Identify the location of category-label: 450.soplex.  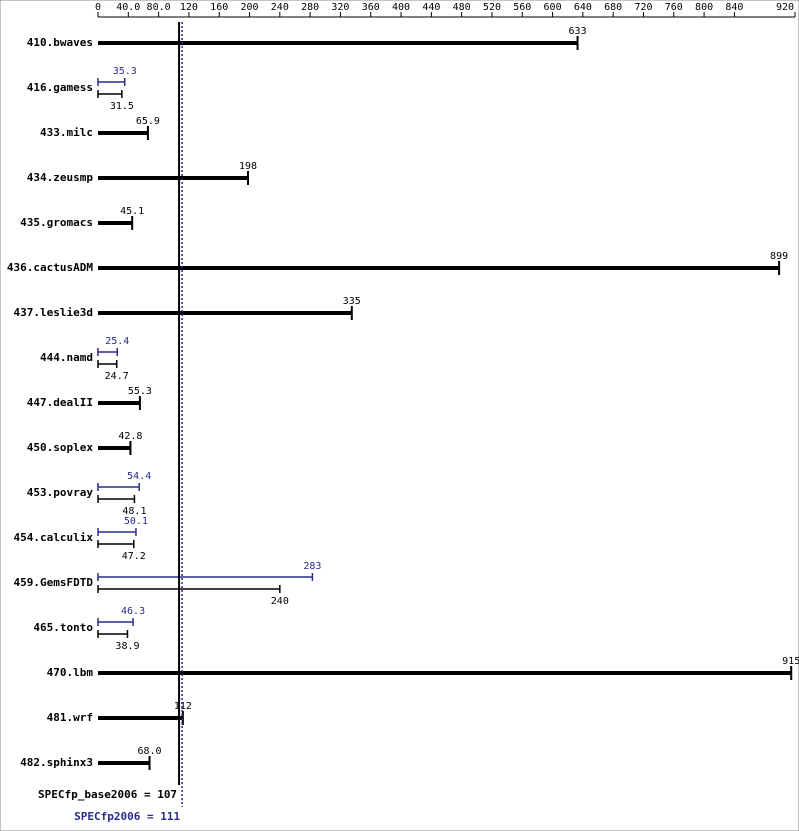
(60, 447).